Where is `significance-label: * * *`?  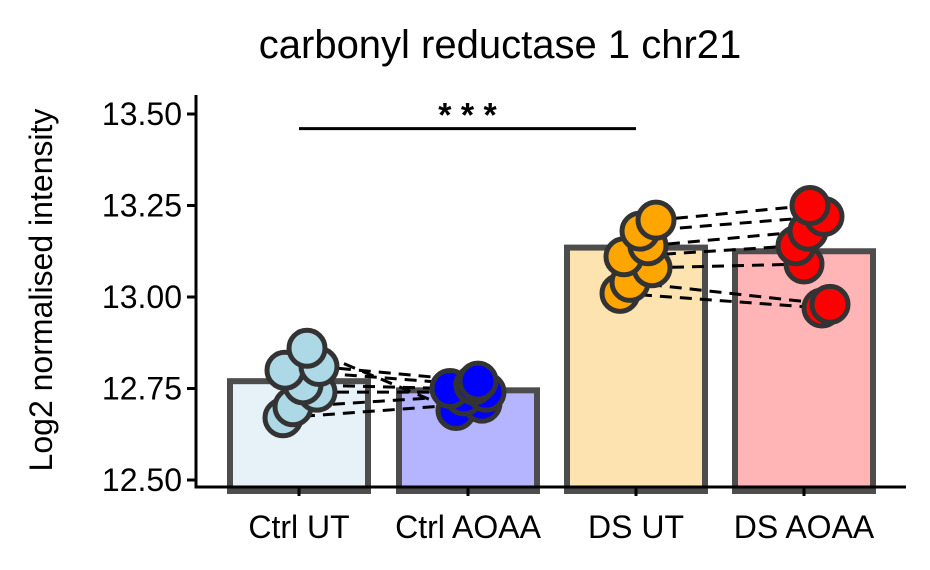 significance-label: * * * is located at coordinates (467, 116).